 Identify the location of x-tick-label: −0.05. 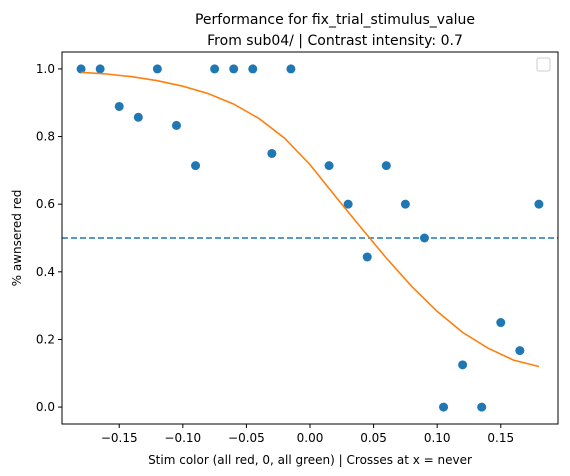
(246, 438).